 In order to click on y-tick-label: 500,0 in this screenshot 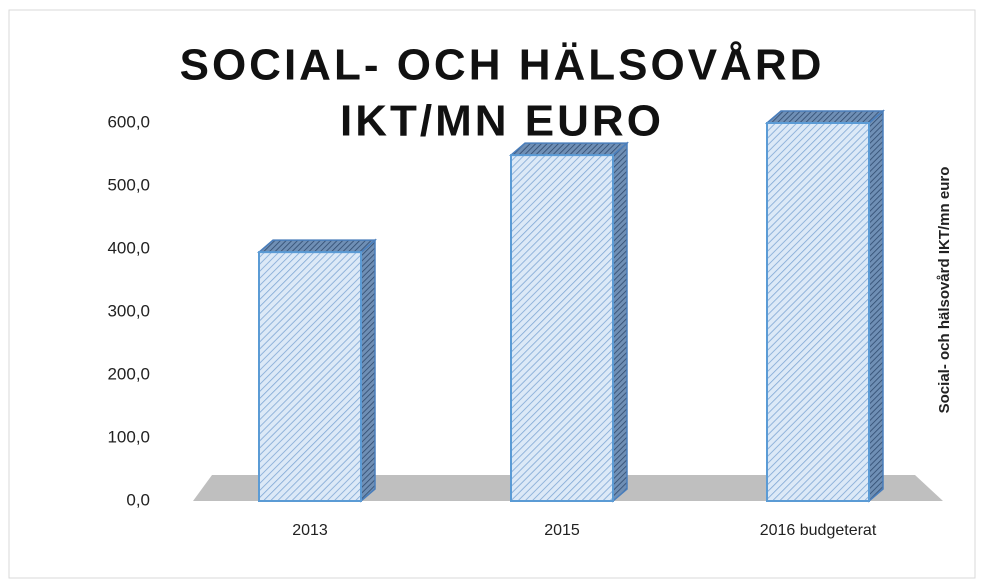, I will do `click(128, 184)`.